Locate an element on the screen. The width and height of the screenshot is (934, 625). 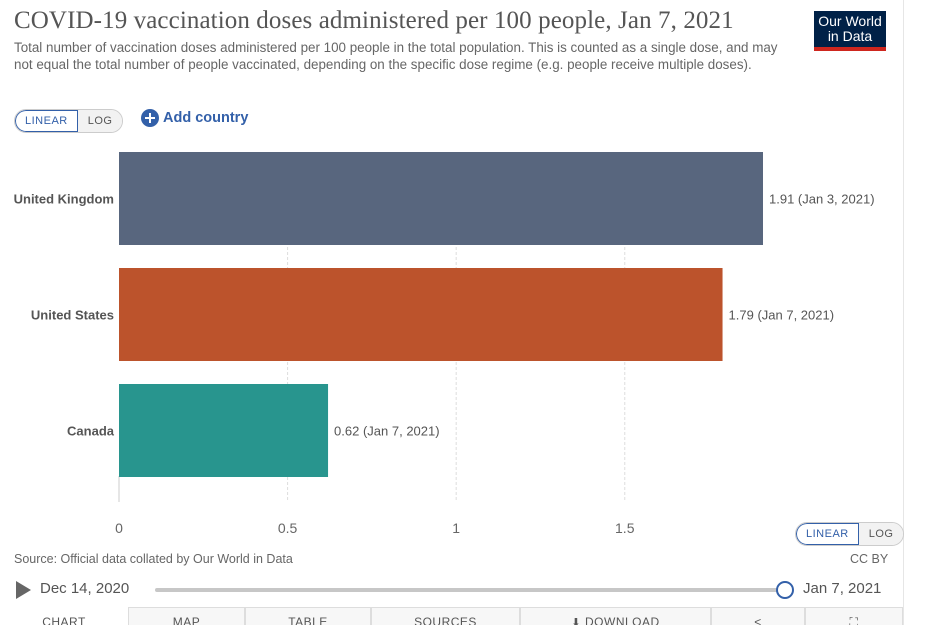
linear-scale-button: LINEAR is located at coordinates (46, 121).